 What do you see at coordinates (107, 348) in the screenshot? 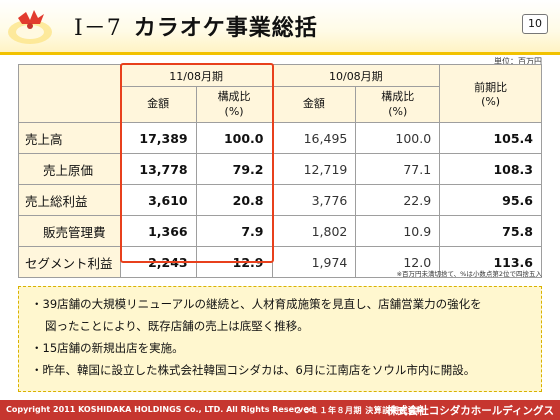
I see `bullet-item: ・15店舗の新規出店を実施。` at bounding box center [107, 348].